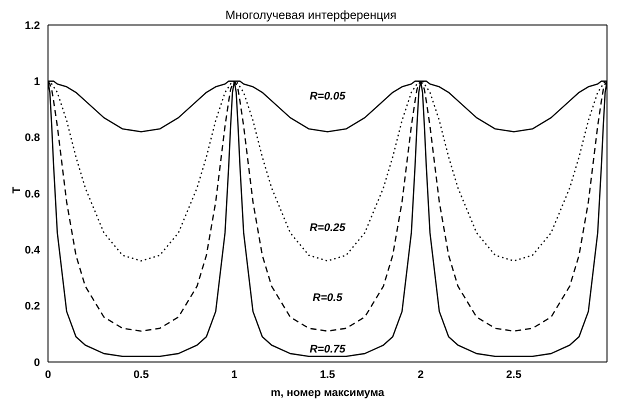  I want to click on x-tick-label: 1.5, so click(328, 374).